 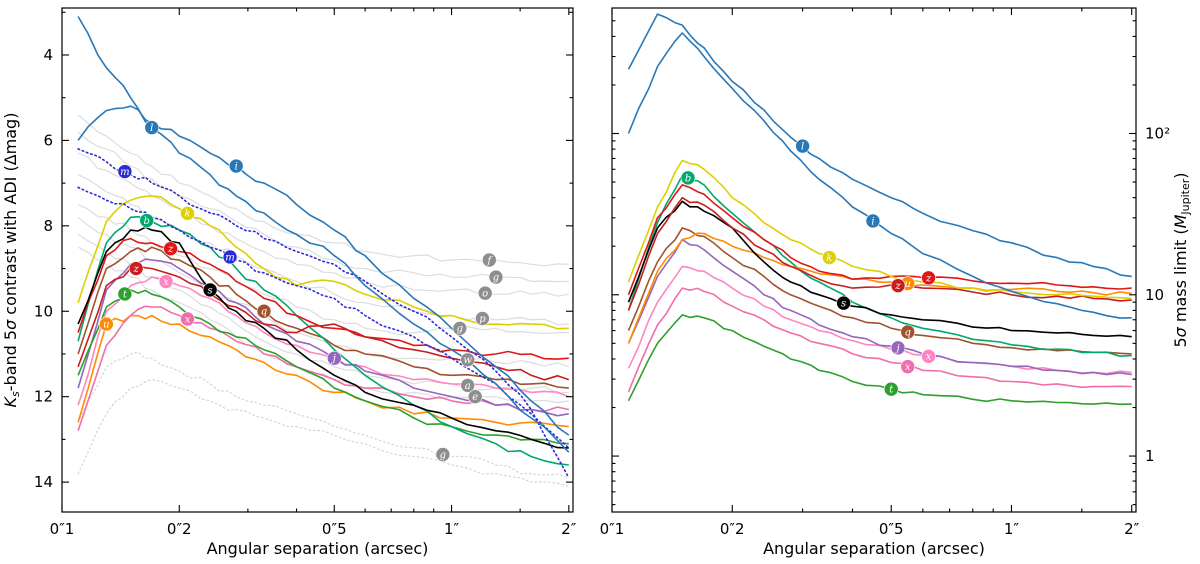 What do you see at coordinates (43, 397) in the screenshot?
I see `y-tick-label: 12` at bounding box center [43, 397].